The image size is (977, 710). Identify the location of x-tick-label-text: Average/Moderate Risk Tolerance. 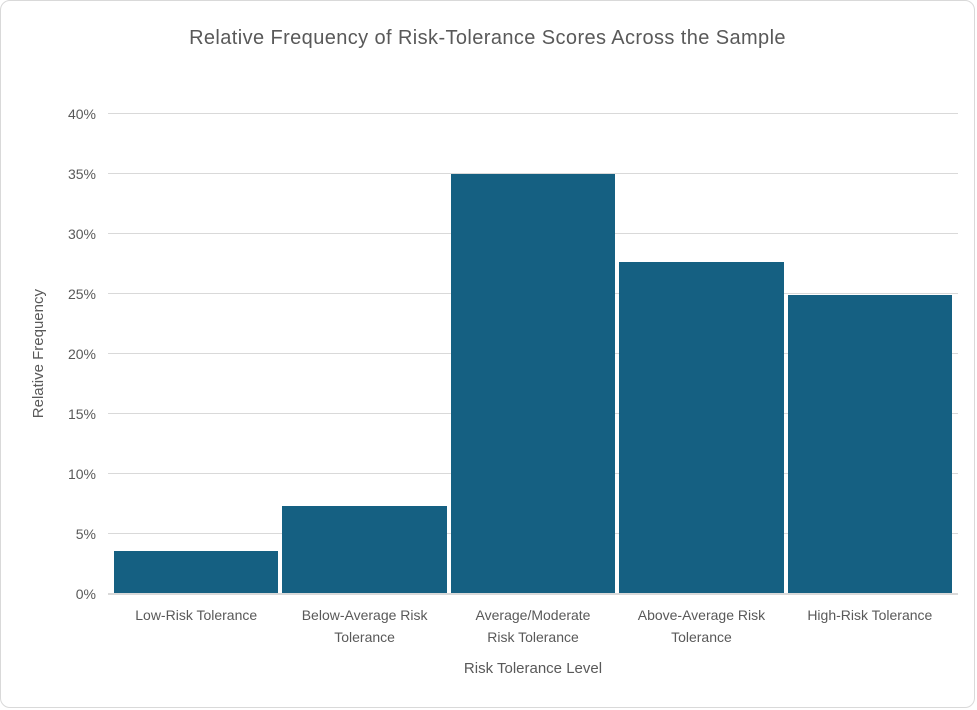
(533, 626).